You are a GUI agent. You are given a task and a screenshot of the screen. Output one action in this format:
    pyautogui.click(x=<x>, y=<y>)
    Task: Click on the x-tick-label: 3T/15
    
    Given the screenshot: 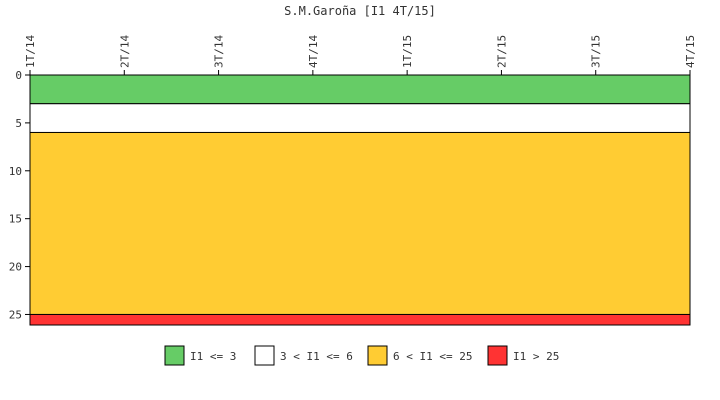 What is the action you would take?
    pyautogui.click(x=596, y=51)
    